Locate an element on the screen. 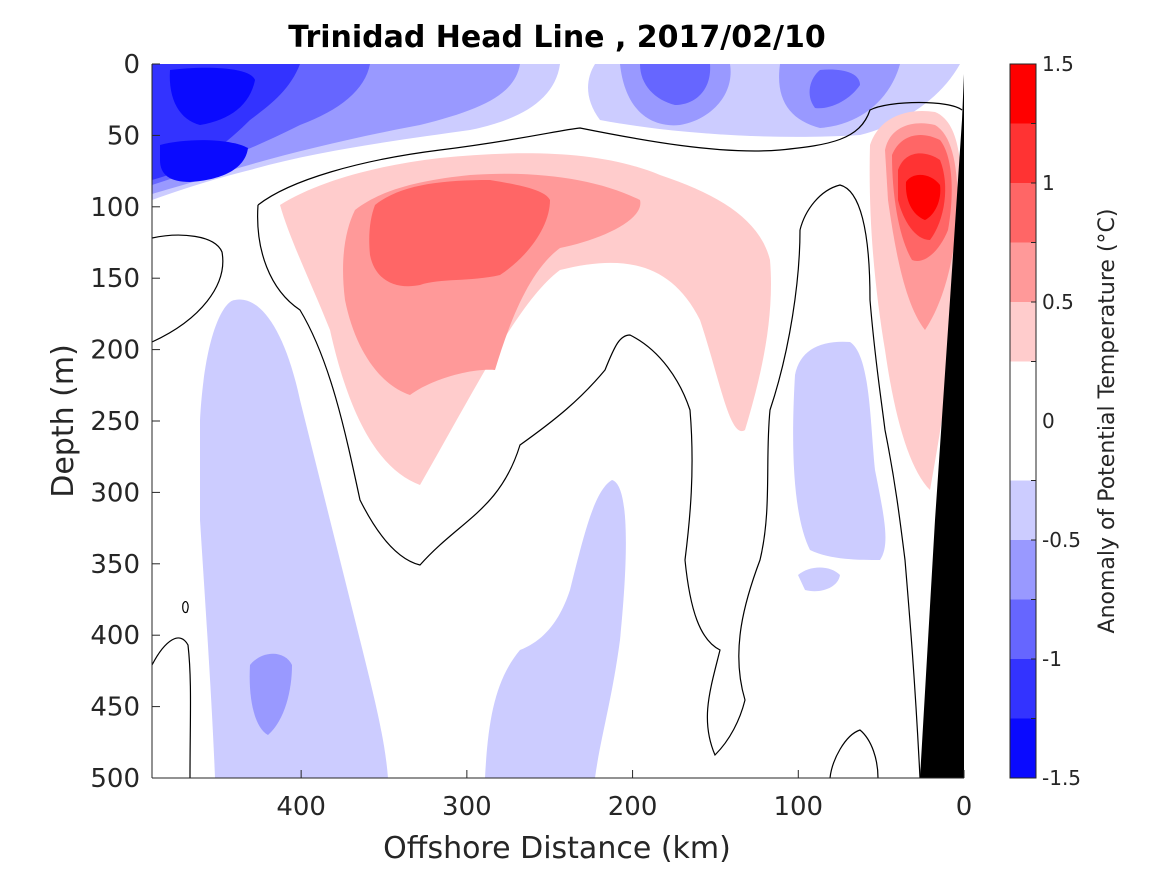 This screenshot has width=1167, height=879. x-tick-label: 200 is located at coordinates (633, 807).